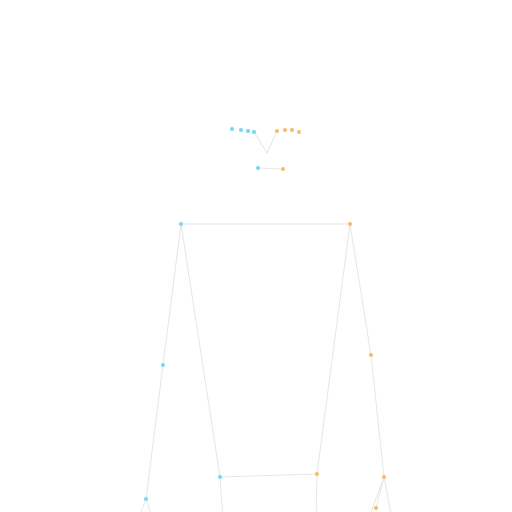  I want to click on joint-right-wrist, so click(384, 477).